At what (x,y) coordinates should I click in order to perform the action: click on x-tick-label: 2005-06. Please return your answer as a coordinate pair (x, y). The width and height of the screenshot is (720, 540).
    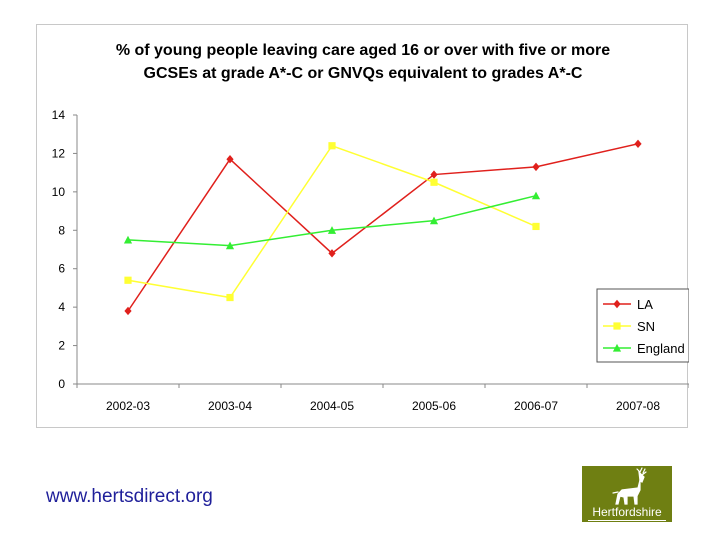
    Looking at the image, I should click on (434, 406).